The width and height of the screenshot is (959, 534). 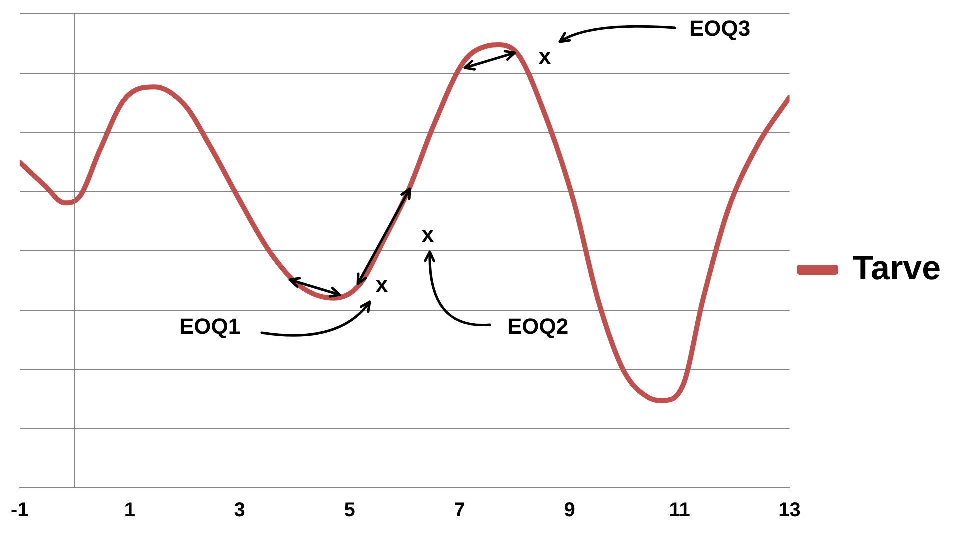 I want to click on x-tick-label: 5, so click(x=350, y=511).